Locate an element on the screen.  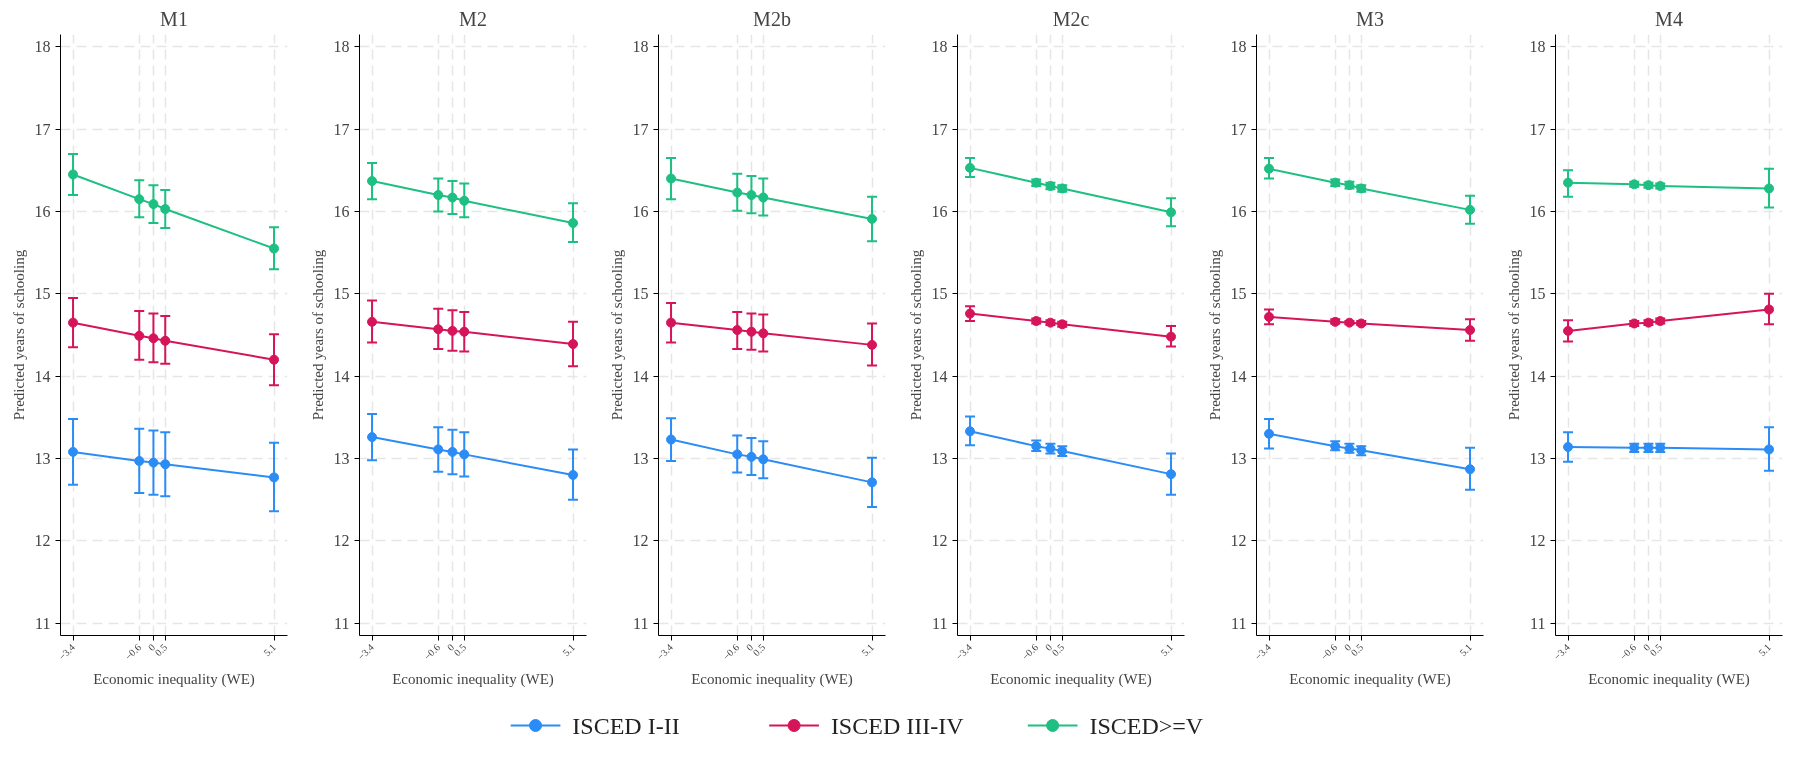
chart-title: M3 is located at coordinates (1370, 18).